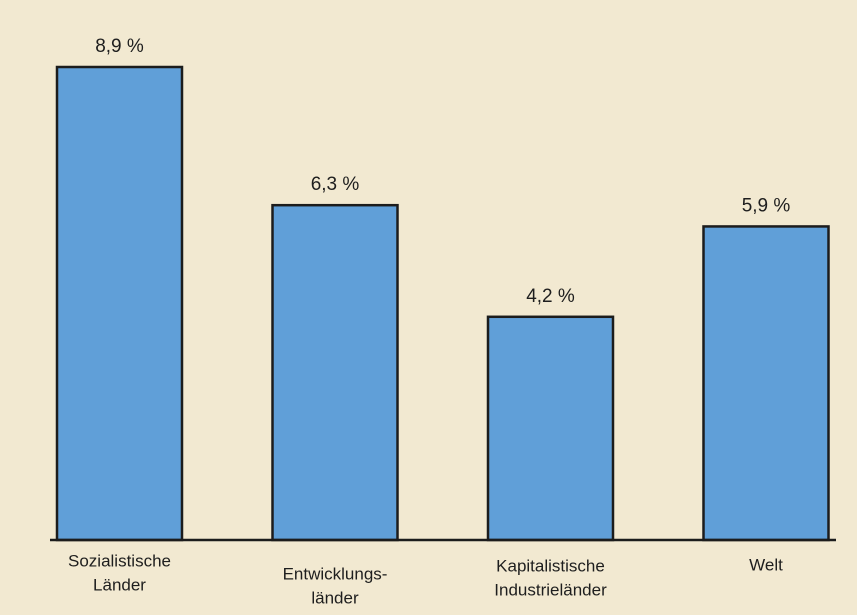 This screenshot has width=857, height=615. Describe the element at coordinates (335, 184) in the screenshot. I see `value-label: 6,3 %` at that location.